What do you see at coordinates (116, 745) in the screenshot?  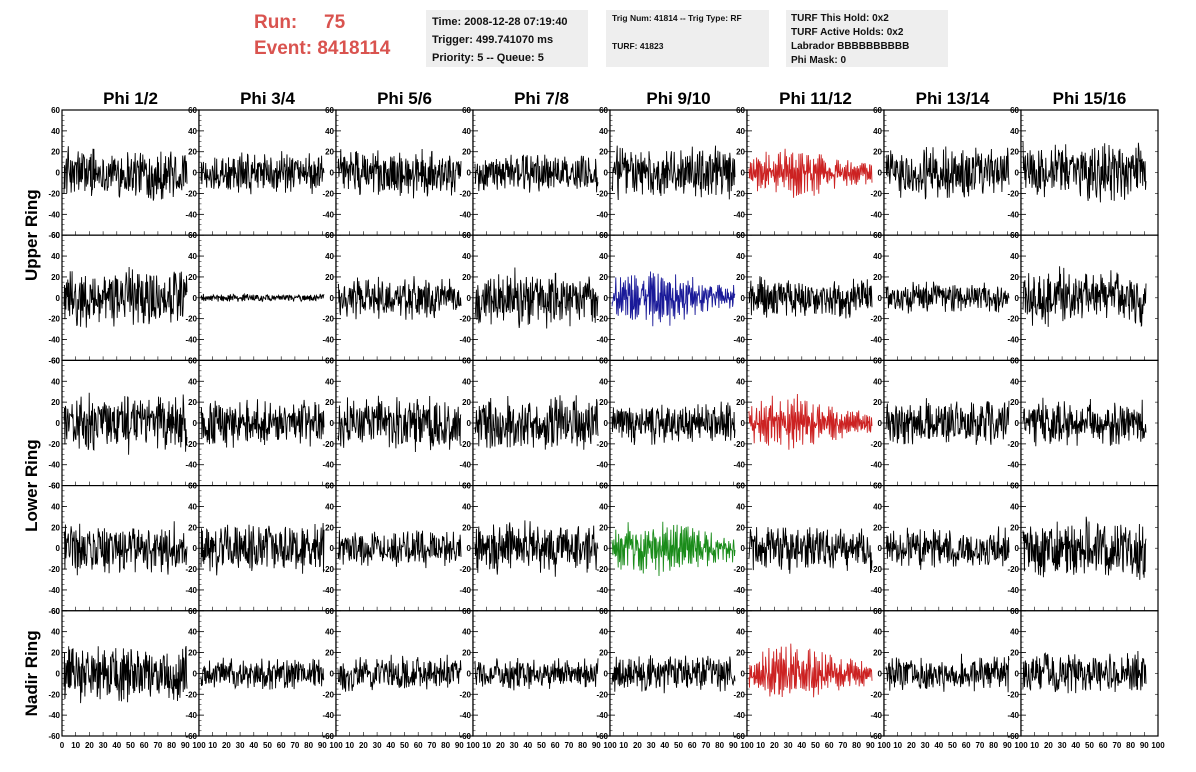 I see `x-tick-label: 40` at bounding box center [116, 745].